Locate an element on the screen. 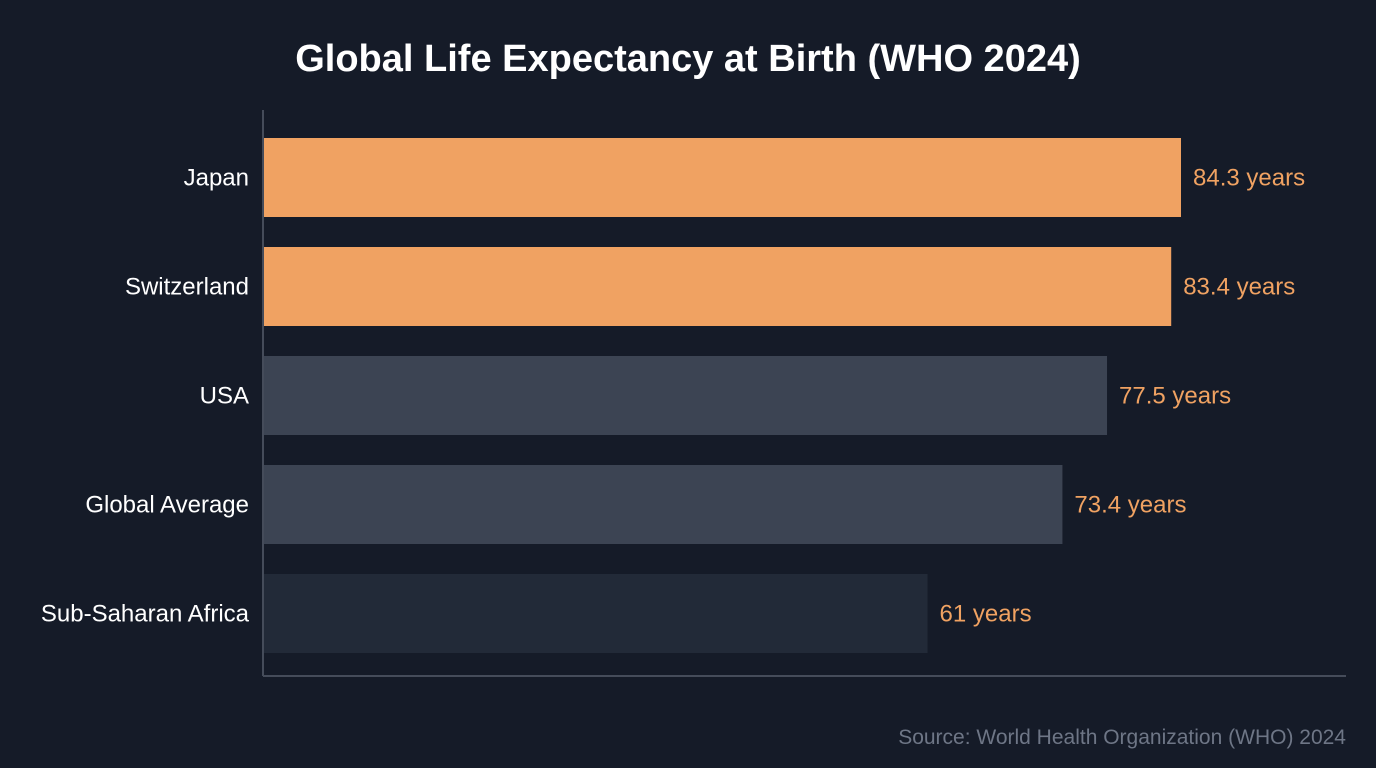  category-label: Global Average is located at coordinates (167, 505).